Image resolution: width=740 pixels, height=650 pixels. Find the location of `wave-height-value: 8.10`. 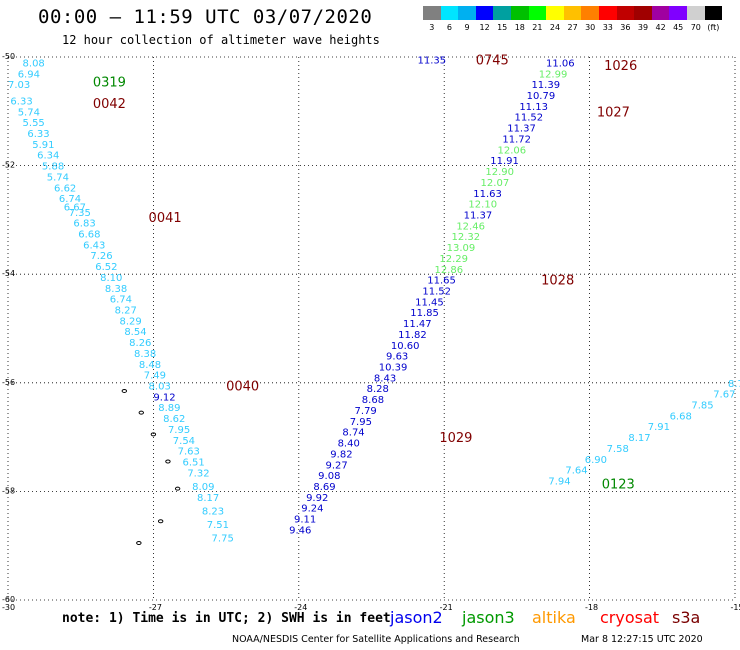

wave-height-value: 8.10 is located at coordinates (111, 278).